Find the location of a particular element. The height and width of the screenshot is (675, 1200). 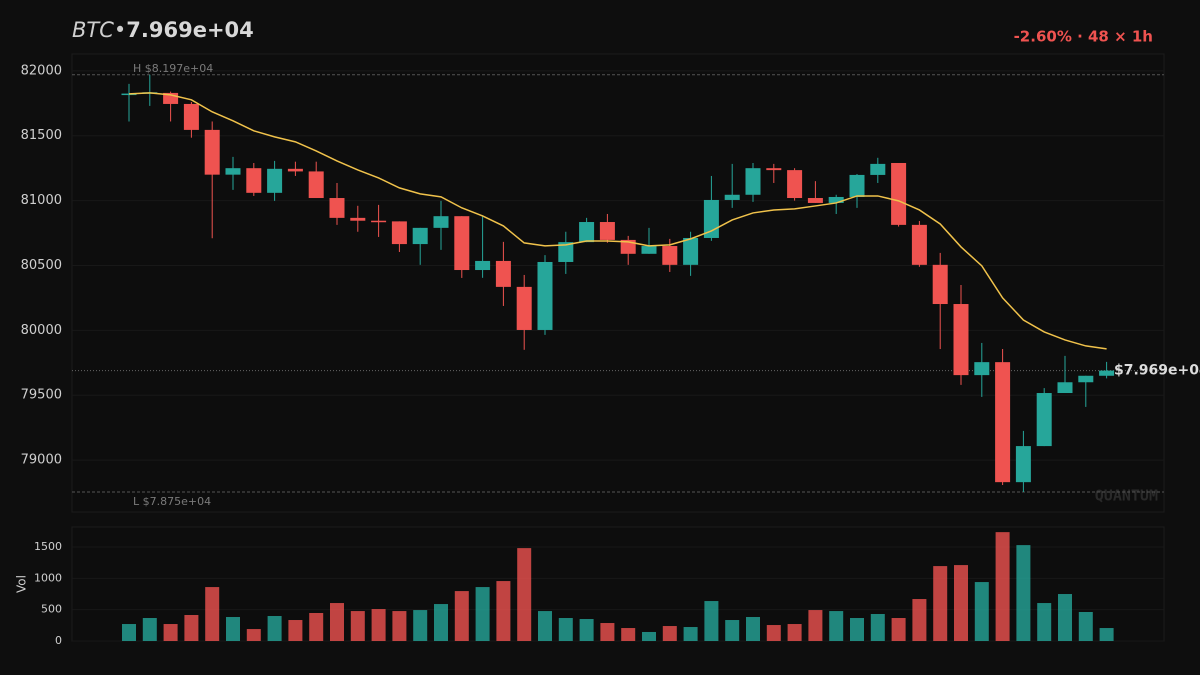

y-tick-label: 500 is located at coordinates (51, 609).